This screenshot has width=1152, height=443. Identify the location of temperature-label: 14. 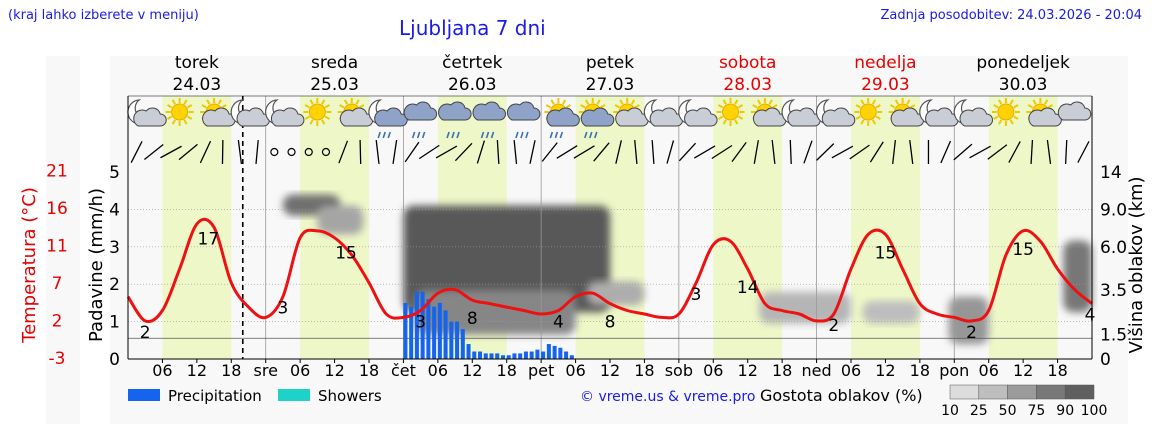
(748, 288).